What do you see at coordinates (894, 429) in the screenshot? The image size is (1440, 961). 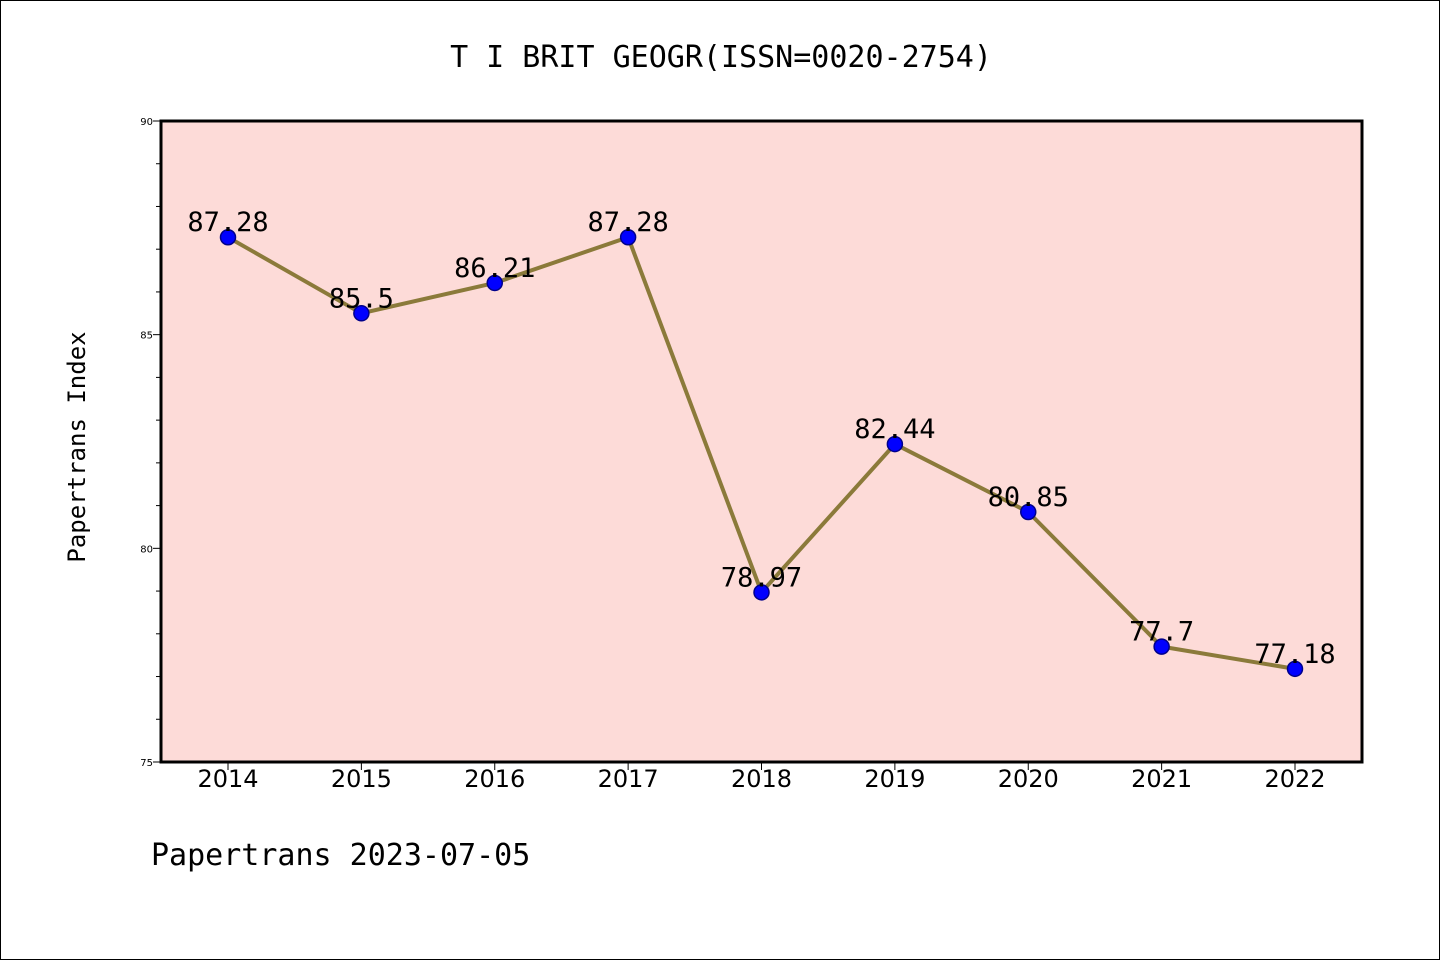 I see `data-value-label: 82.44` at bounding box center [894, 429].